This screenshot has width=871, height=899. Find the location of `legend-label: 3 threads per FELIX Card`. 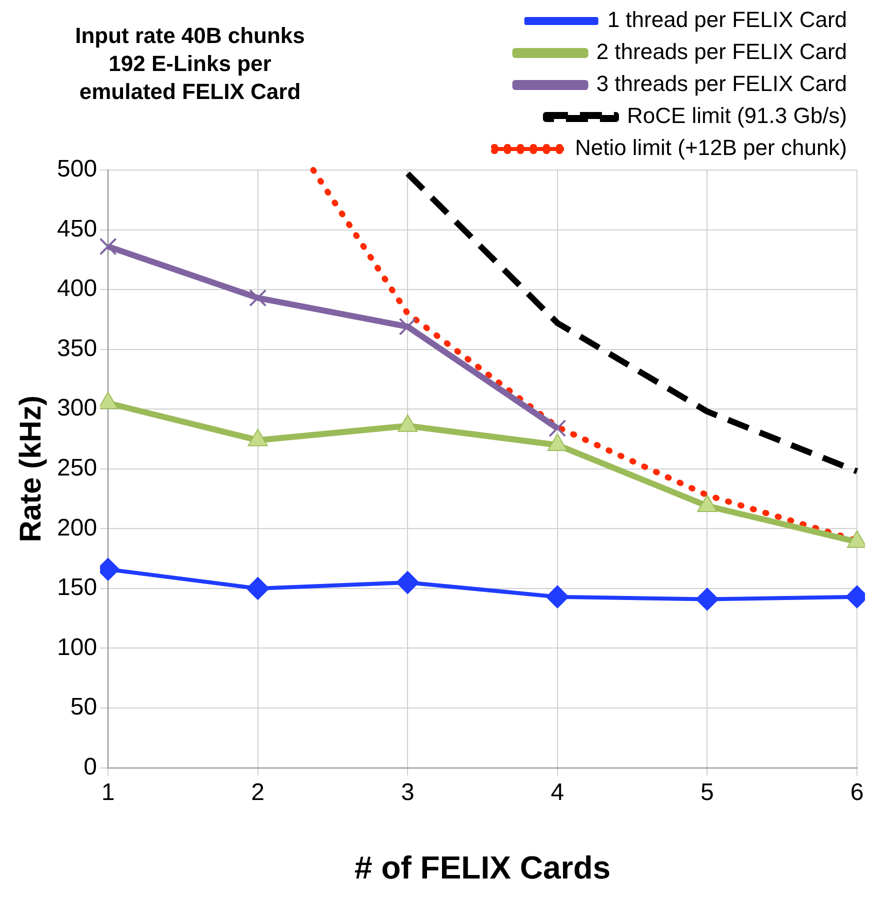

legend-label: 3 threads per FELIX Card is located at coordinates (722, 83).